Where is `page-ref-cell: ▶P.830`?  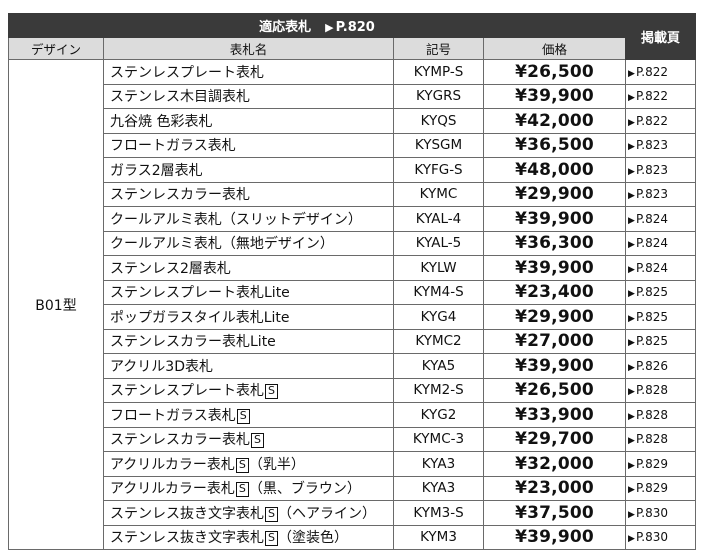 page-ref-cell: ▶P.830 is located at coordinates (661, 537).